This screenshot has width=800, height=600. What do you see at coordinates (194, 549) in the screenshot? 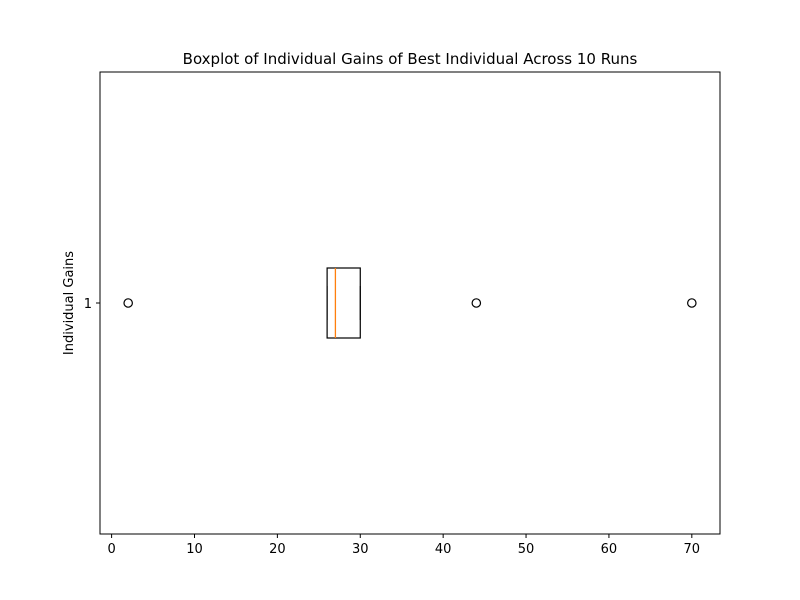
I see `x-tick-label: 10` at bounding box center [194, 549].